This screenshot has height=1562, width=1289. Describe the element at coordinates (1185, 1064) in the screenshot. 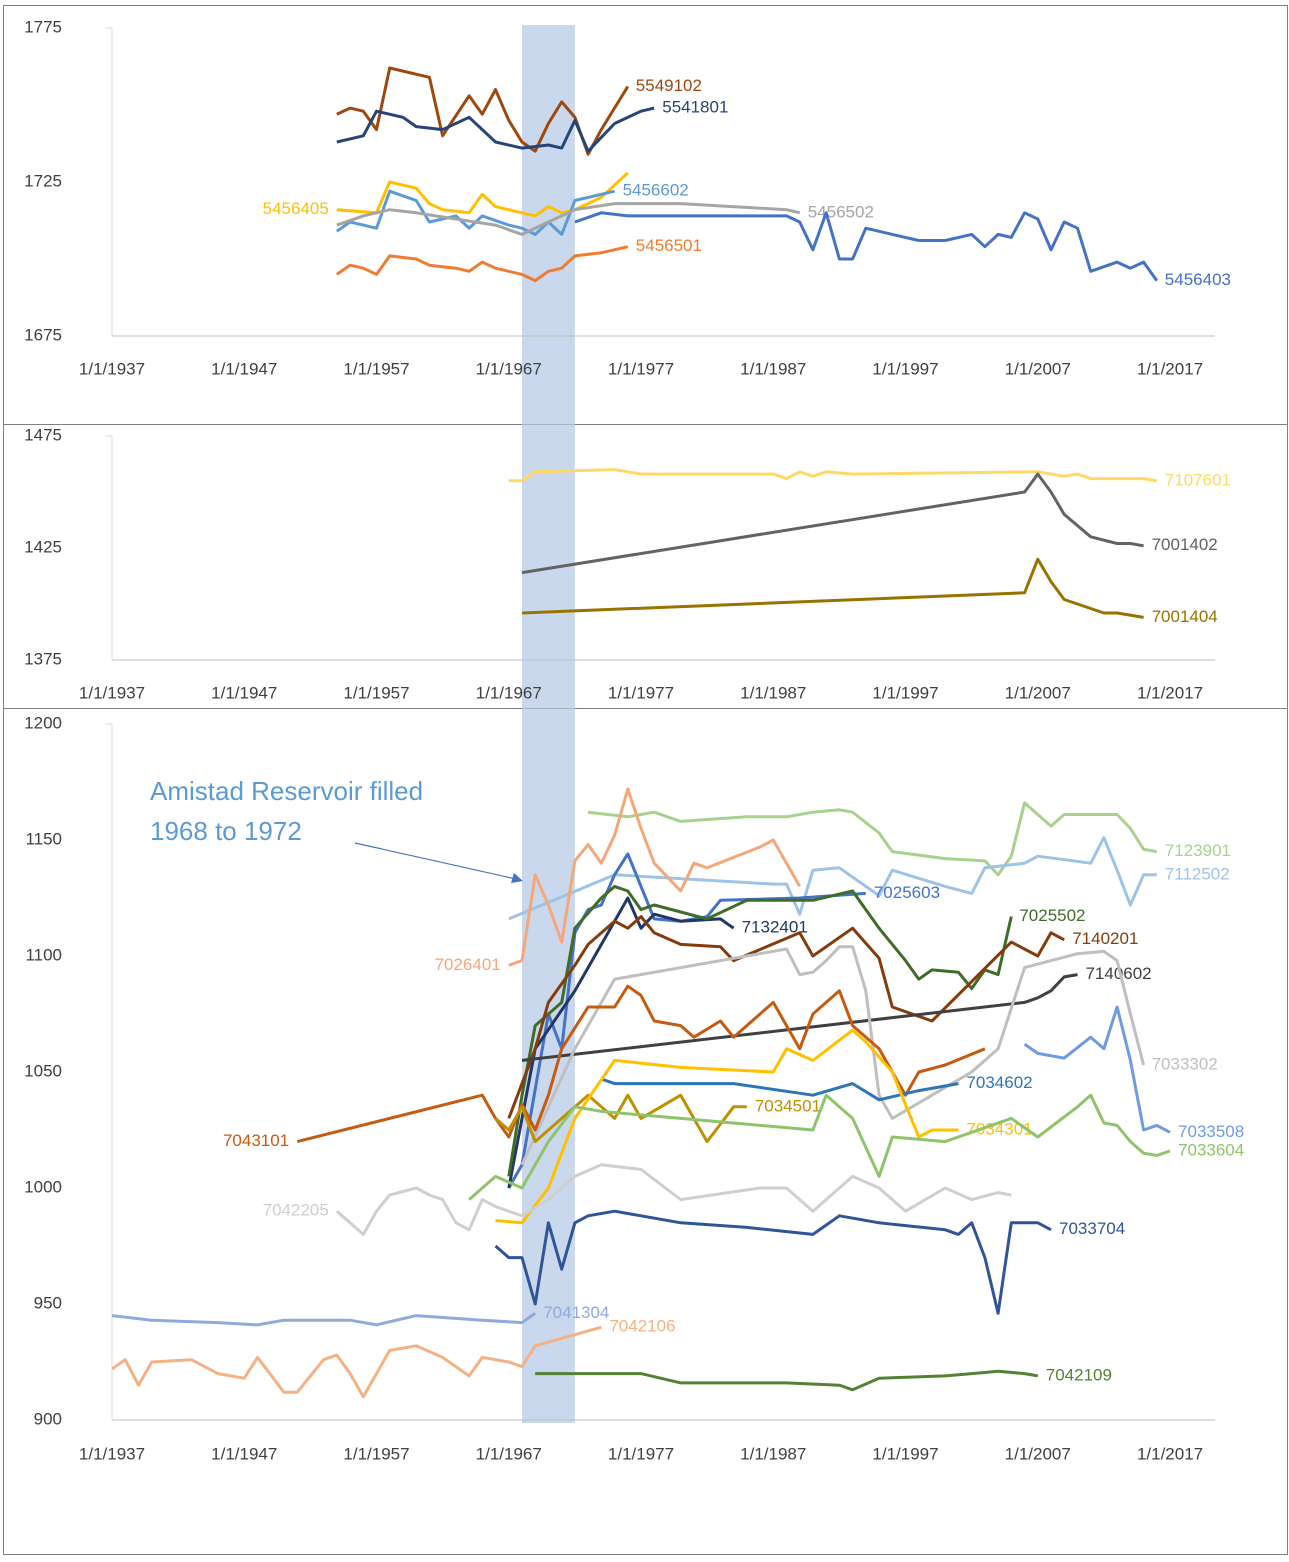

I see `series-label: 7033302` at that location.